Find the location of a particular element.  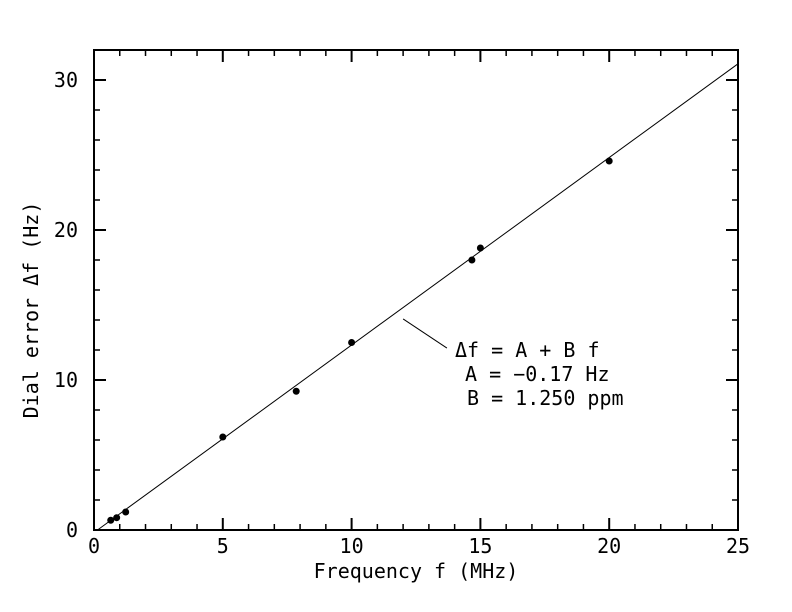

x-tick-label: 0 is located at coordinates (94, 546).